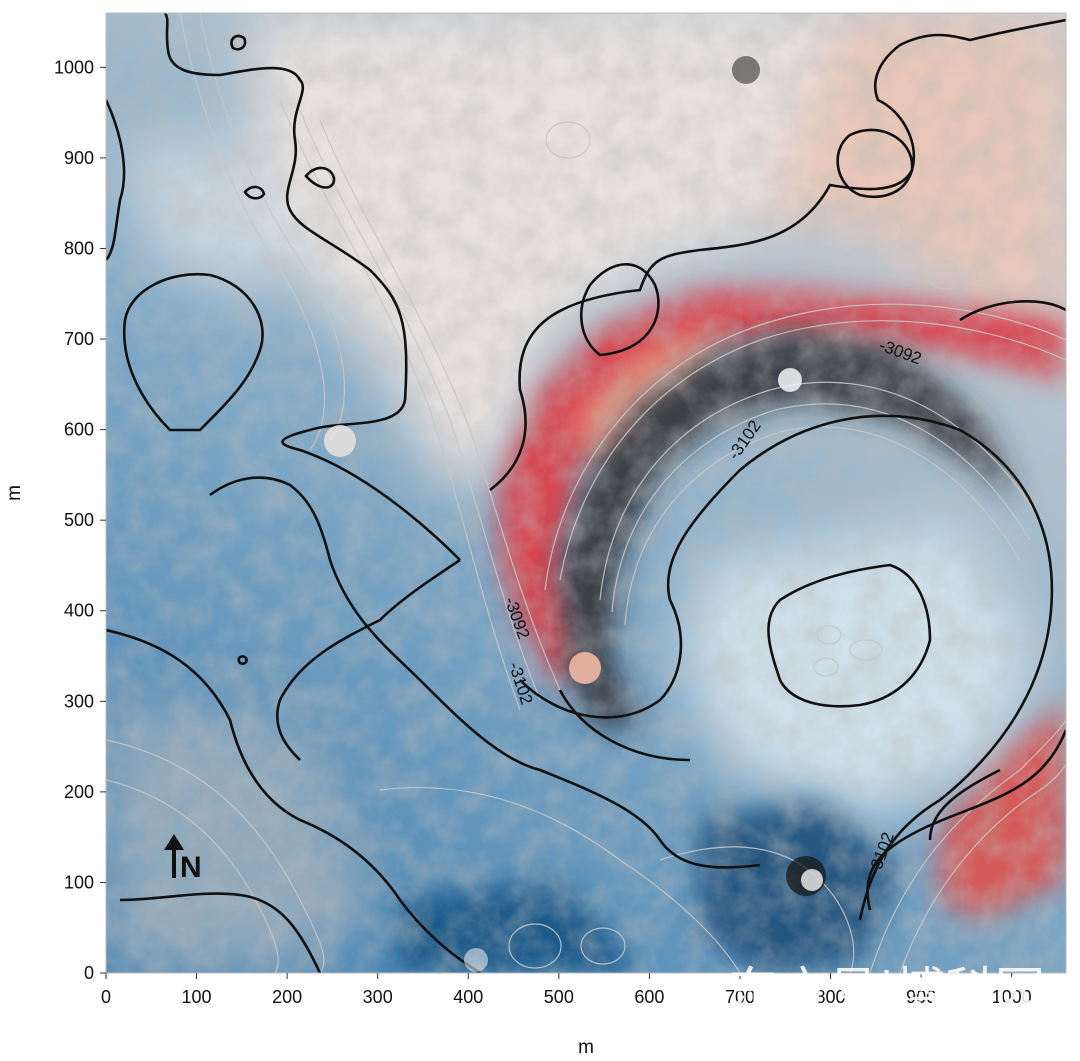 The height and width of the screenshot is (1061, 1080). What do you see at coordinates (14, 493) in the screenshot?
I see `y-axis-title: m` at bounding box center [14, 493].